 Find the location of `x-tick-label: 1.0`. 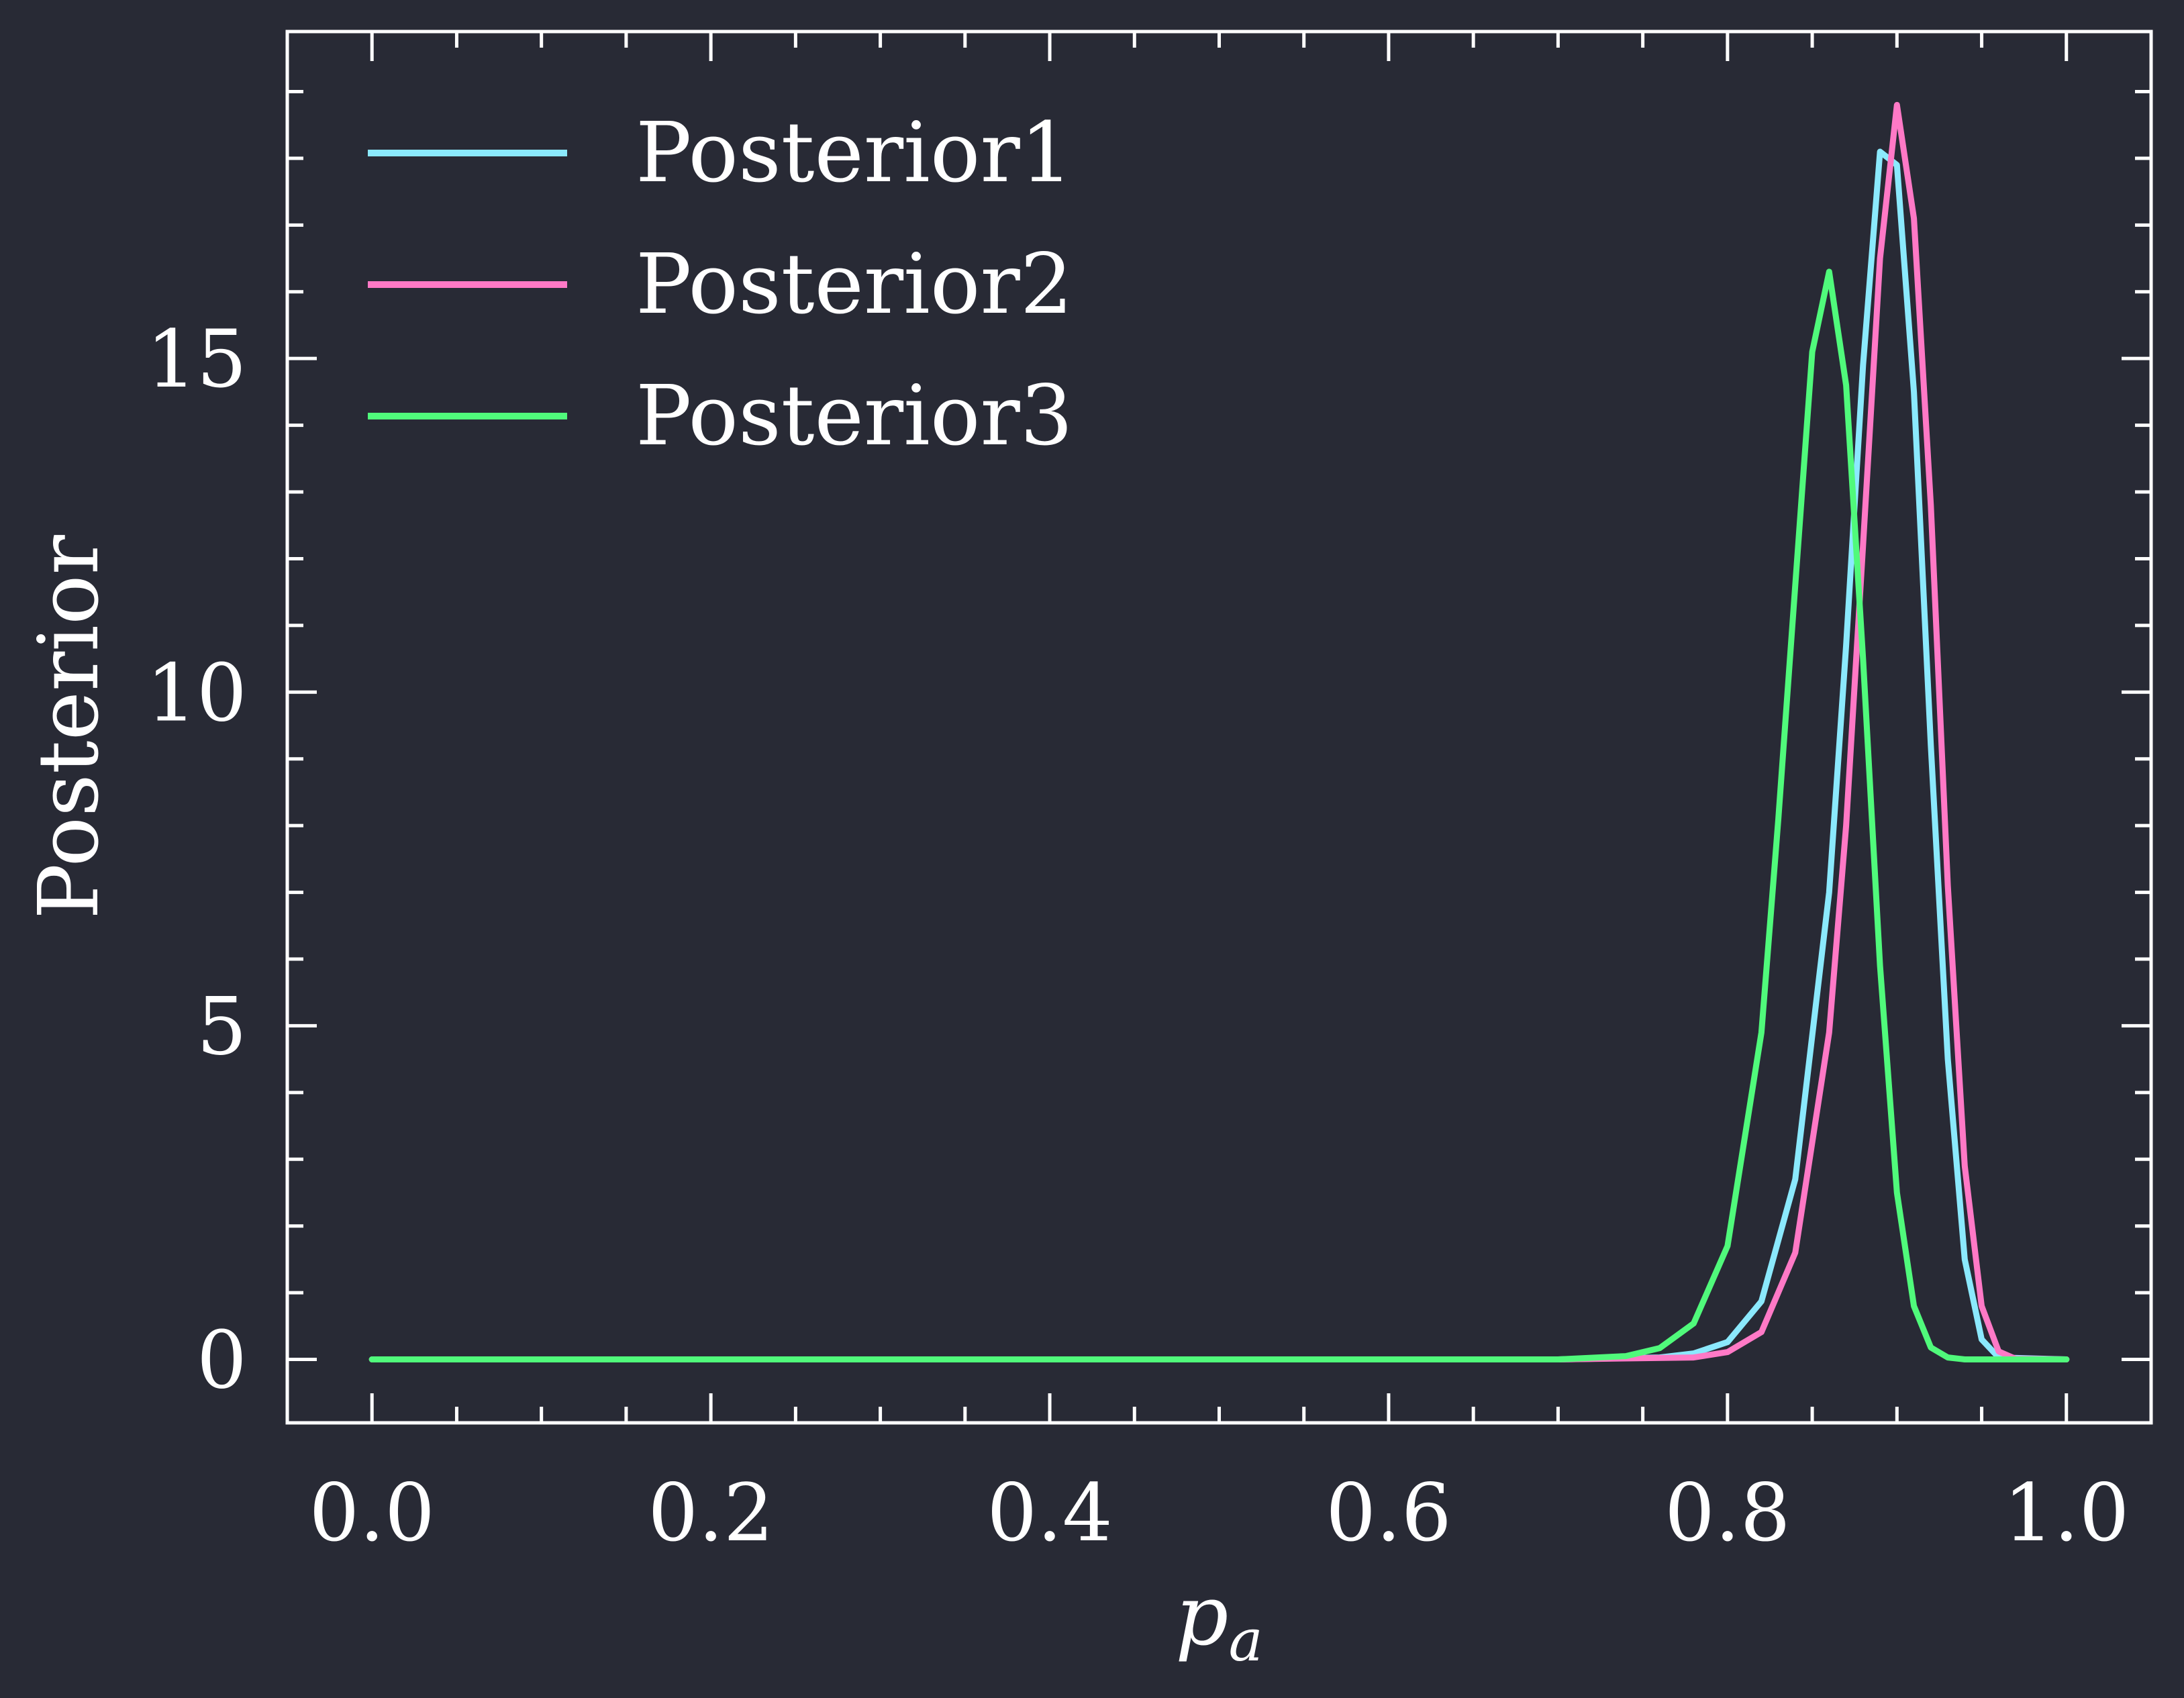

x-tick-label: 1.0 is located at coordinates (2066, 1512).